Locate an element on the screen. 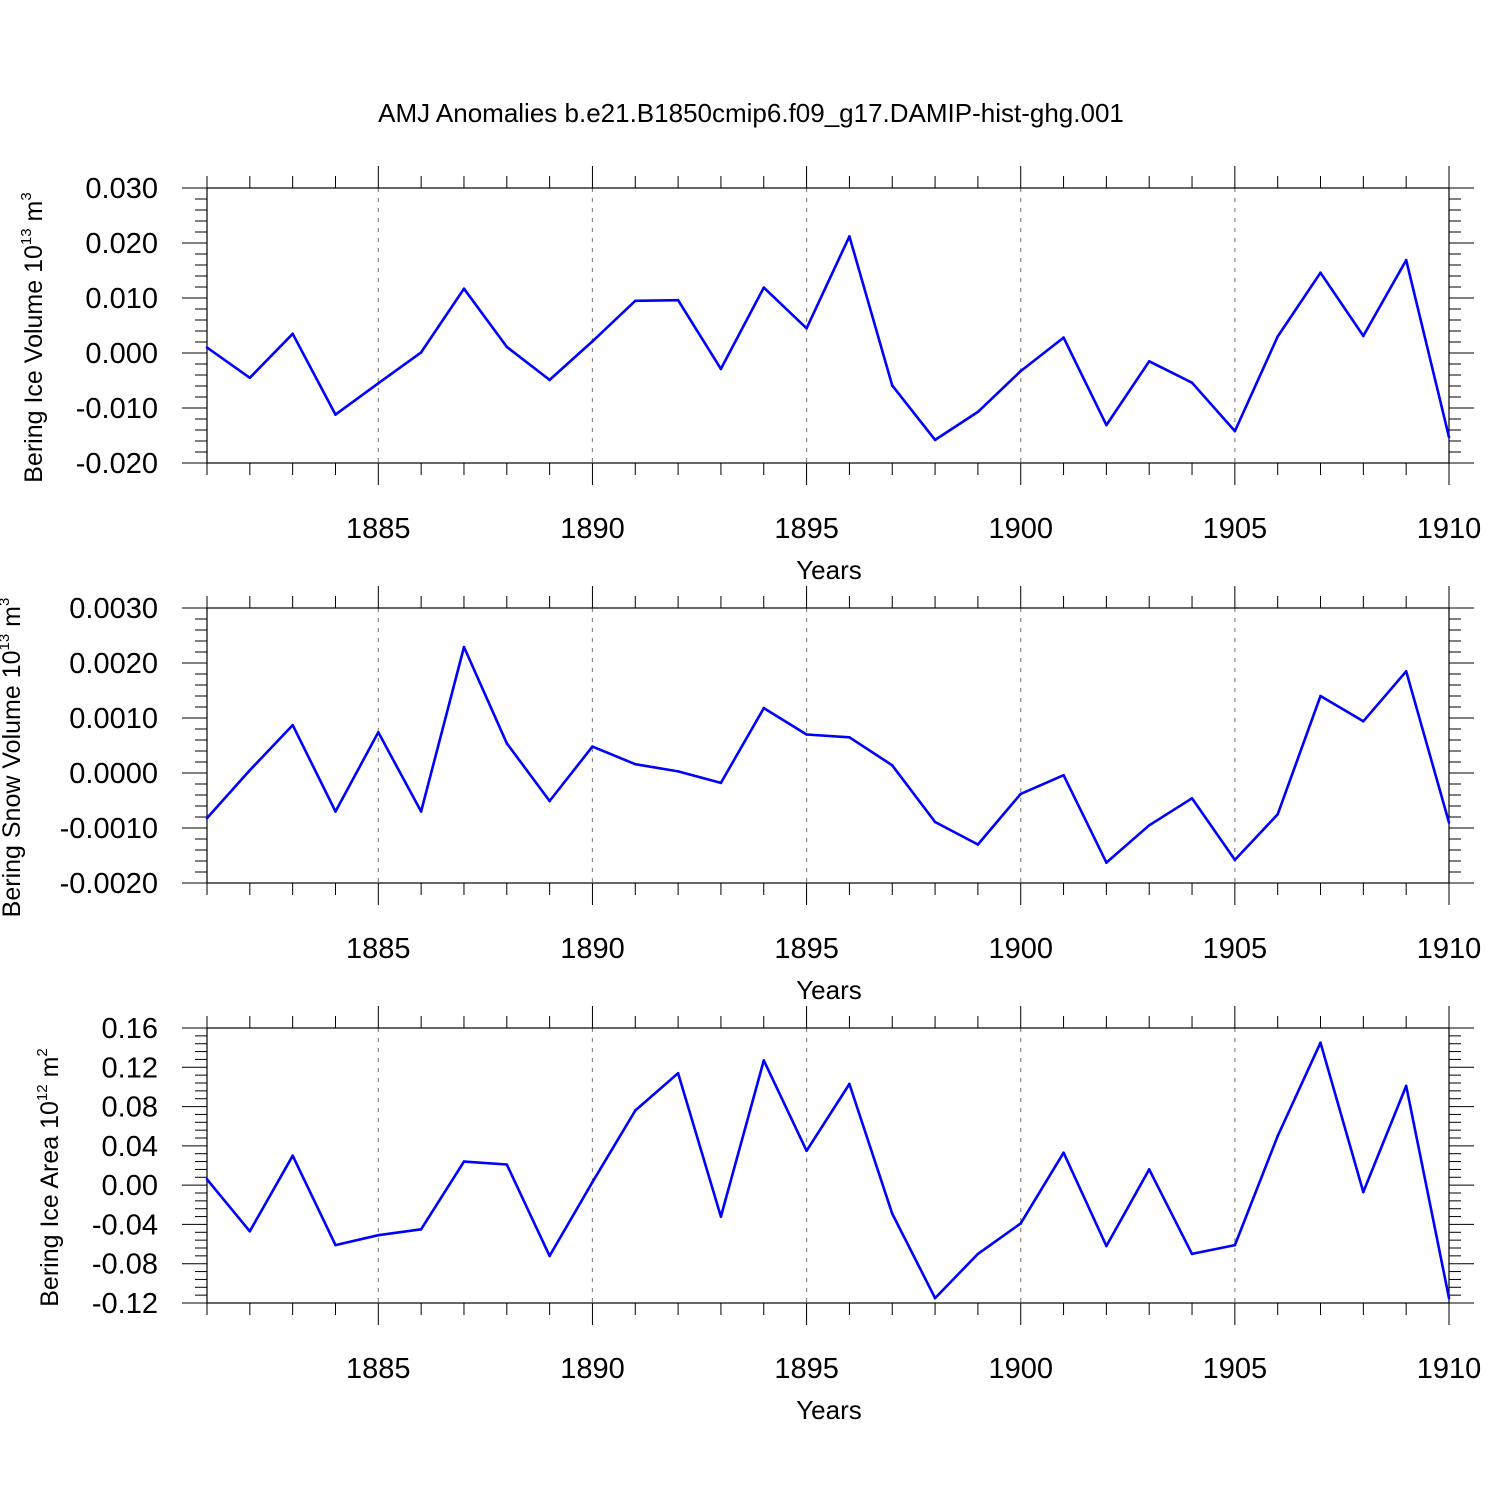 The image size is (1500, 1500). y-tick-label: -0.0010 is located at coordinates (109, 829).